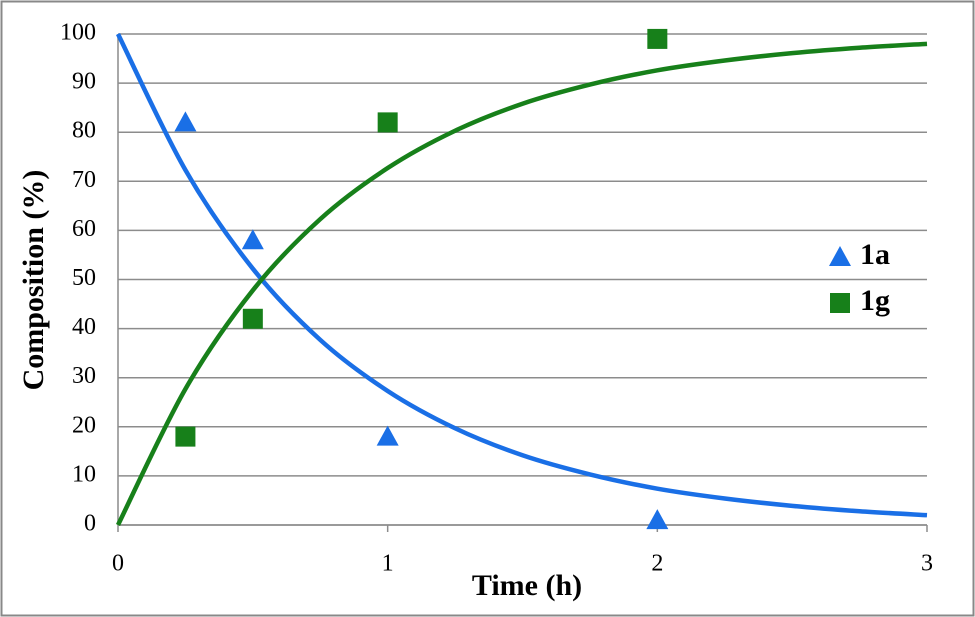 The width and height of the screenshot is (975, 617). Describe the element at coordinates (84, 82) in the screenshot. I see `y-tick-label: 90` at that location.